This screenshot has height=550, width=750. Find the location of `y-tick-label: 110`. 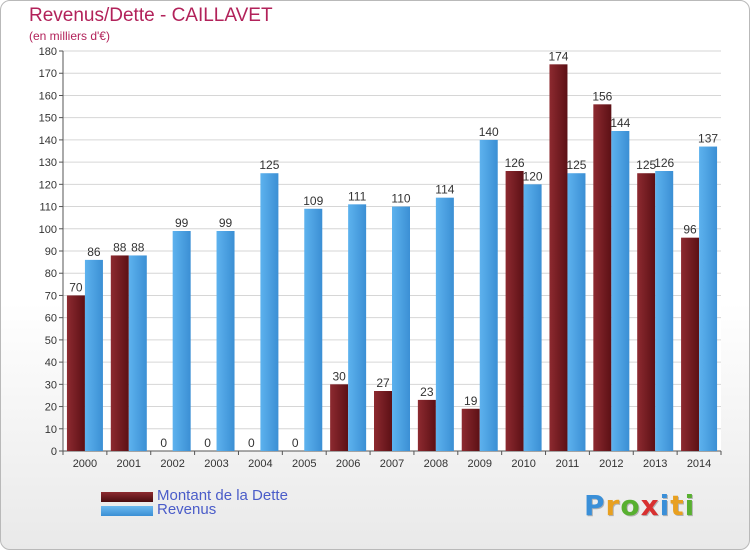

y-tick-label: 110 is located at coordinates (48, 208).